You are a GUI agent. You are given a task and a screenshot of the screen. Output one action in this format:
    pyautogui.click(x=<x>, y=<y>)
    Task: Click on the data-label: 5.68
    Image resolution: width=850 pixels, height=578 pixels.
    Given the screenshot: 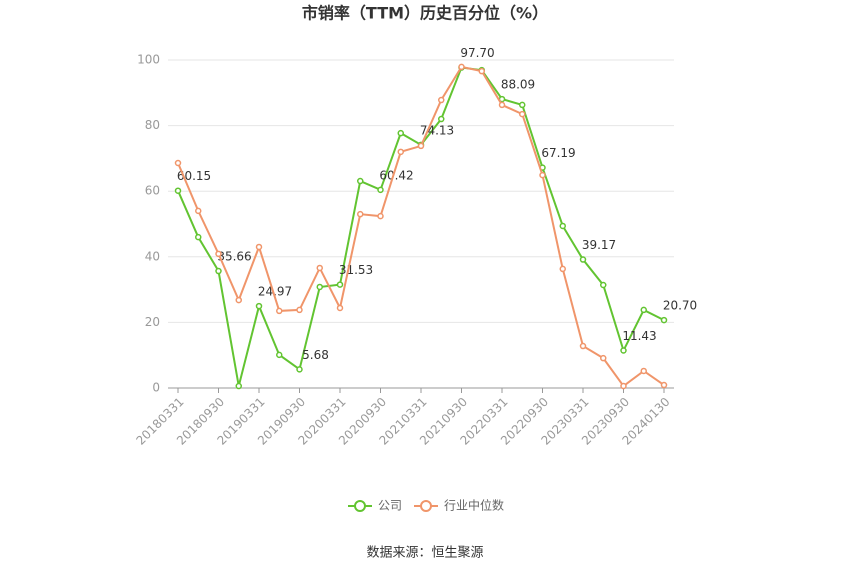 What is the action you would take?
    pyautogui.click(x=315, y=355)
    